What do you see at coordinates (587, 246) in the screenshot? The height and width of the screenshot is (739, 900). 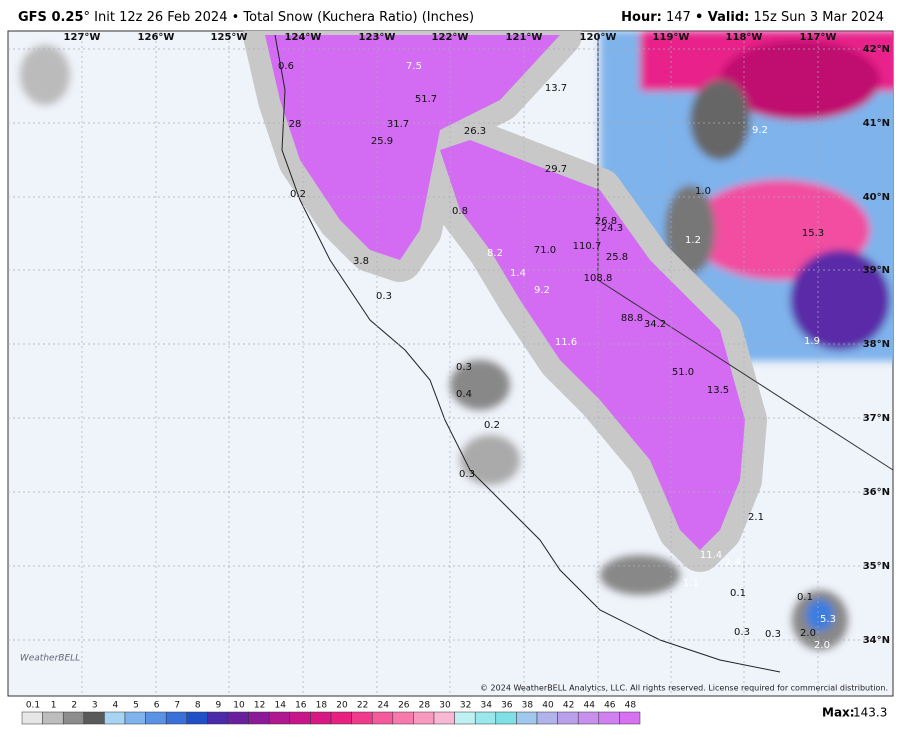 I see `snow-total-label: 110.7` at bounding box center [587, 246].